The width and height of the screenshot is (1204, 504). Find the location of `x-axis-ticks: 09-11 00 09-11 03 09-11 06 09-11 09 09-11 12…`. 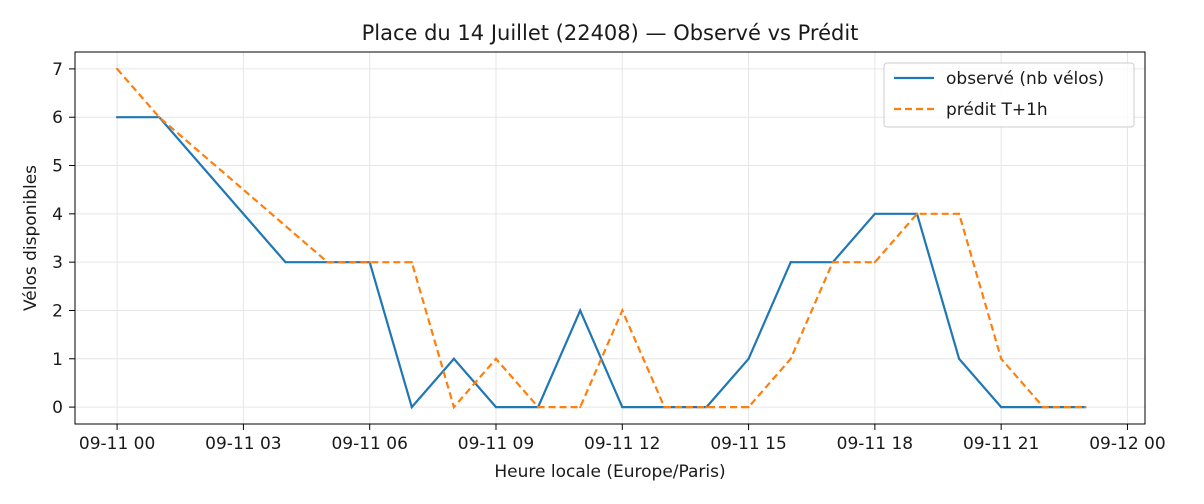

x-axis-ticks: 09-11 00 09-11 03 09-11 06 09-11 09 09-11 12… is located at coordinates (622, 439).